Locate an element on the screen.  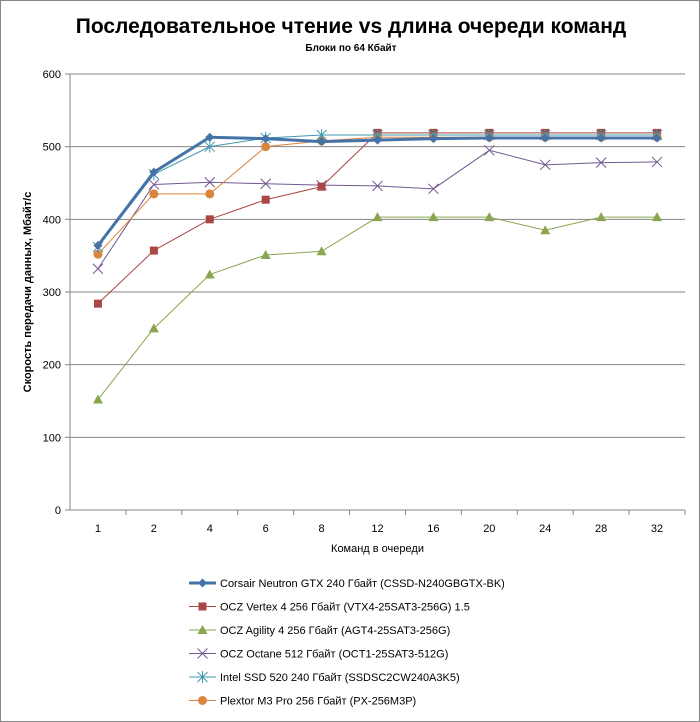
x-tick-label: 28 is located at coordinates (601, 529).